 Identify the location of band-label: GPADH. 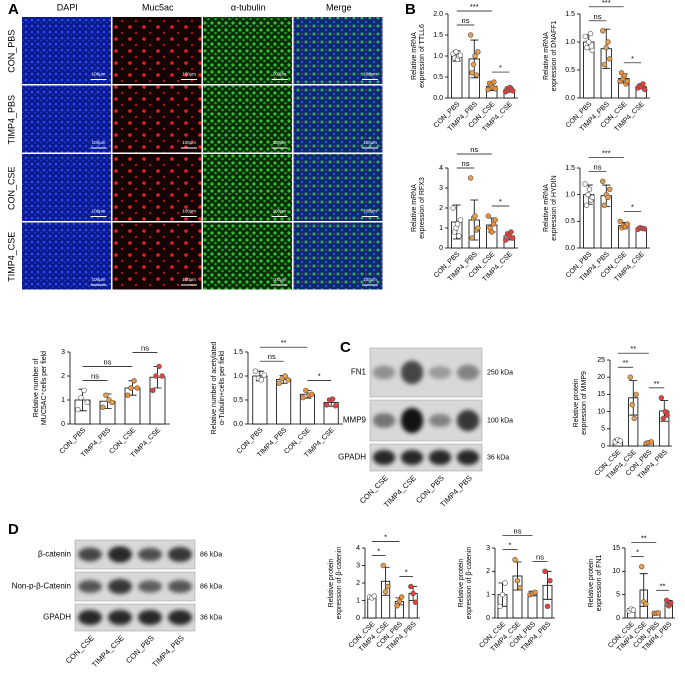
(57, 617).